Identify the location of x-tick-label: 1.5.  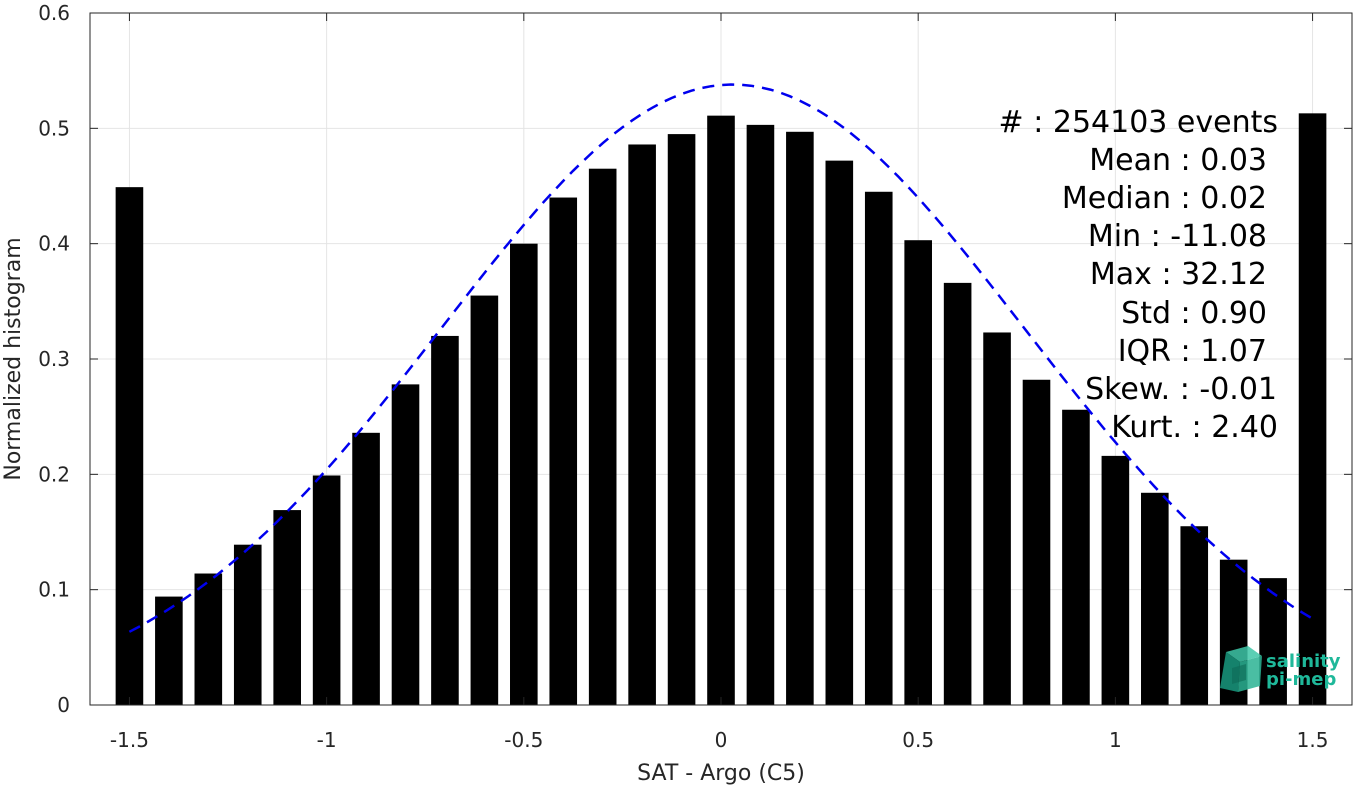
(1313, 740).